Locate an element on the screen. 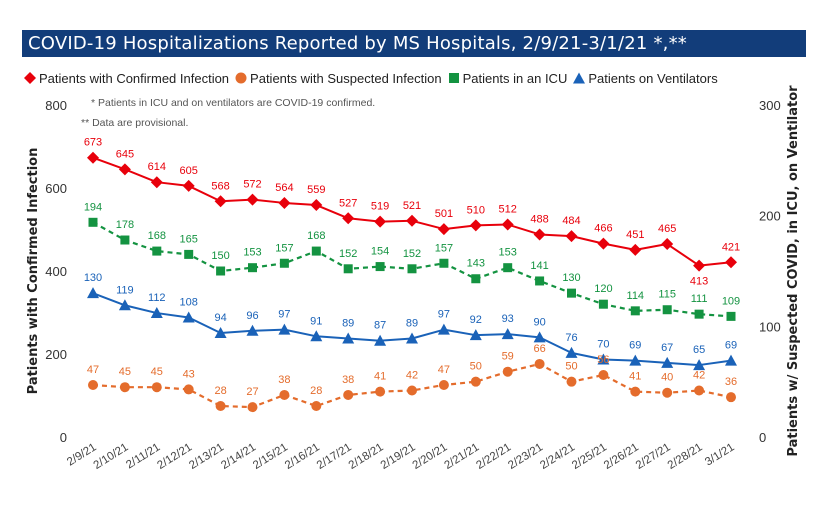 The height and width of the screenshot is (517, 824). legend-item-icu: Patients in an ICU is located at coordinates (508, 78).